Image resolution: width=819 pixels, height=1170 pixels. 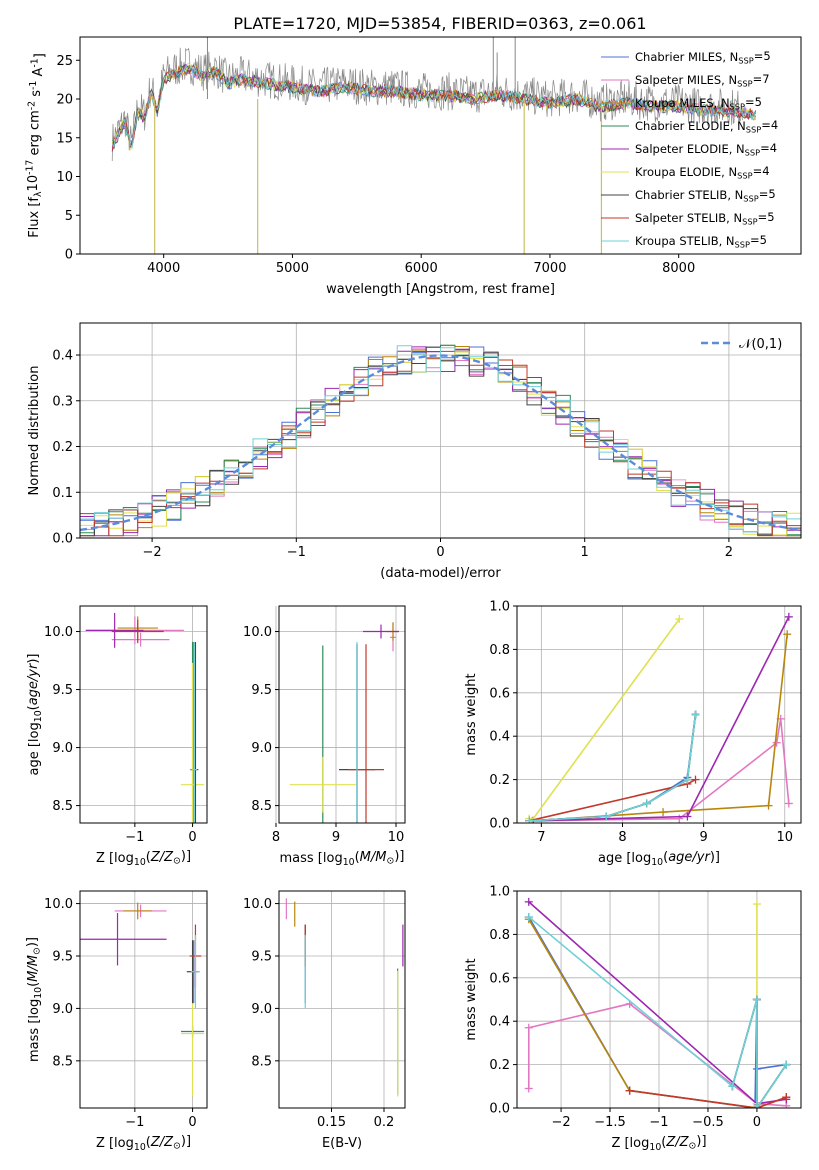 I want to click on legend-label: Salpeter MILES, NSSP​=7, so click(x=702, y=80).